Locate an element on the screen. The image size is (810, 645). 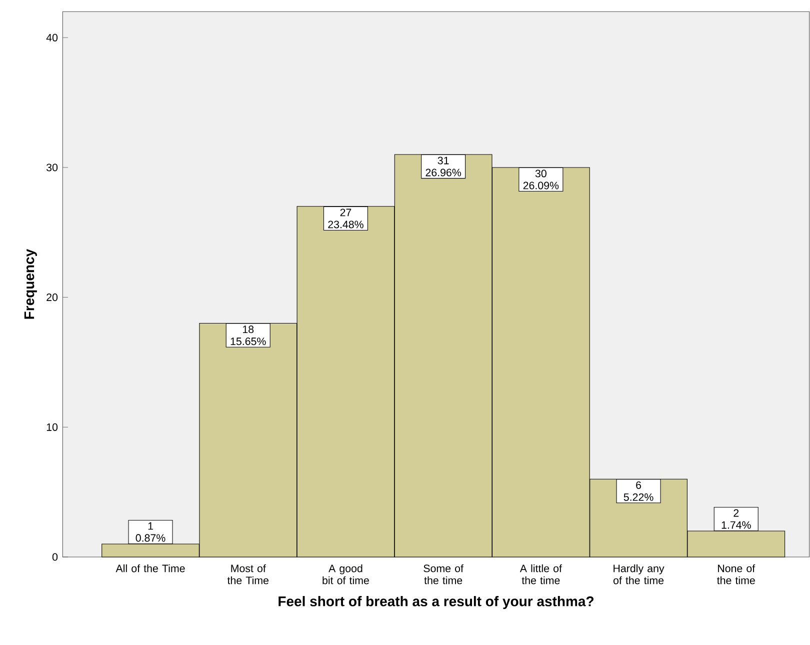
data-label: 31 26.96% is located at coordinates (444, 166).